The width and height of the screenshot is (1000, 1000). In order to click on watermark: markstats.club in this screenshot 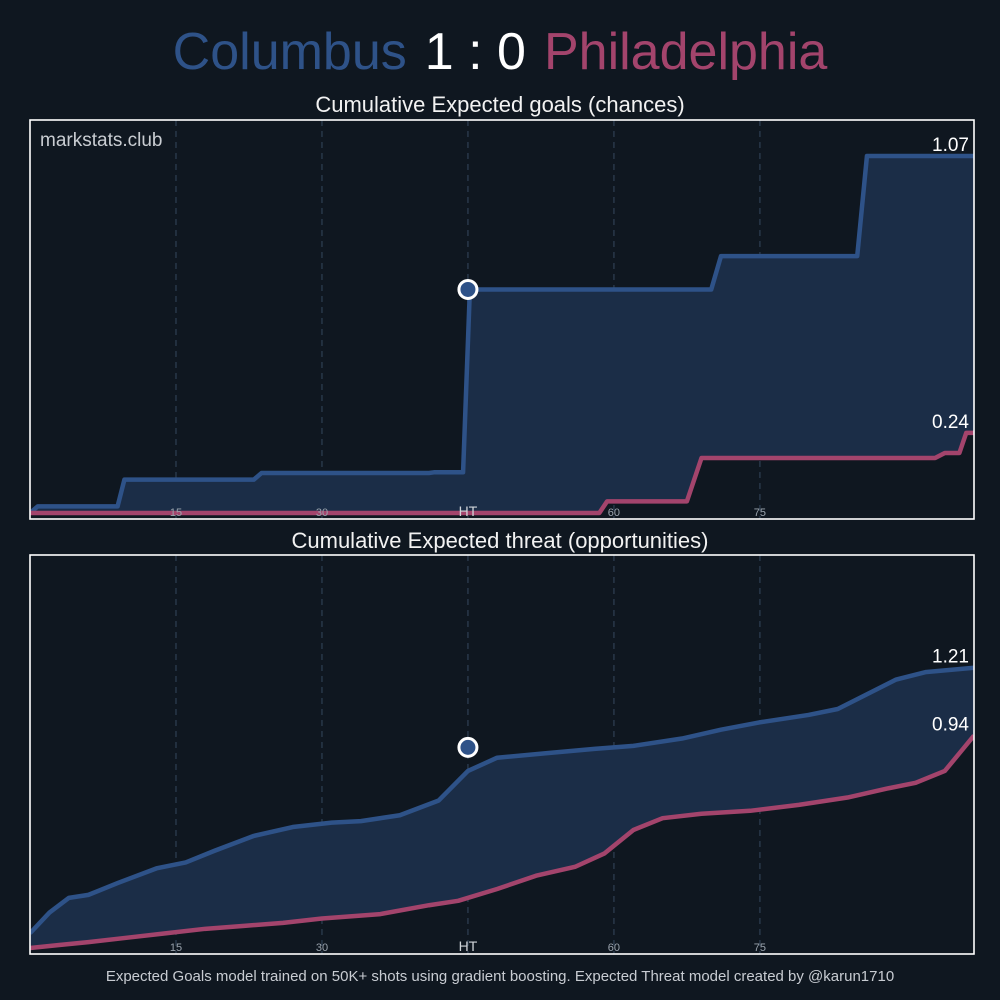, I will do `click(101, 140)`.